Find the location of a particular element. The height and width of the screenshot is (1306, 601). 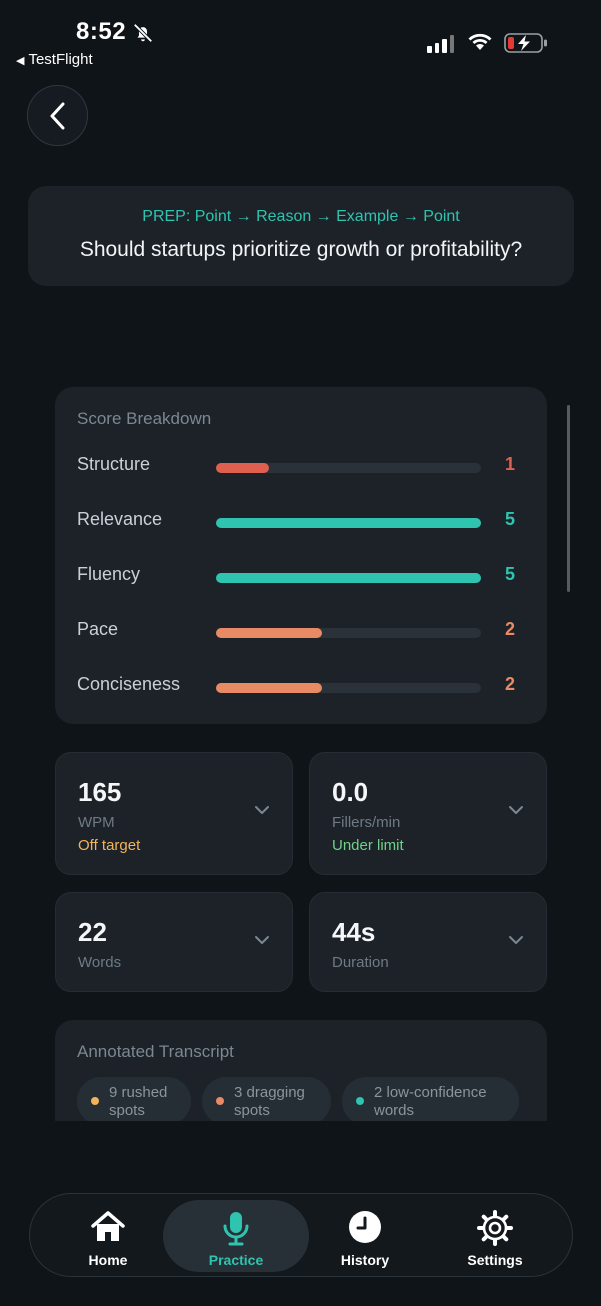

chevron-left-icon is located at coordinates (57, 115).